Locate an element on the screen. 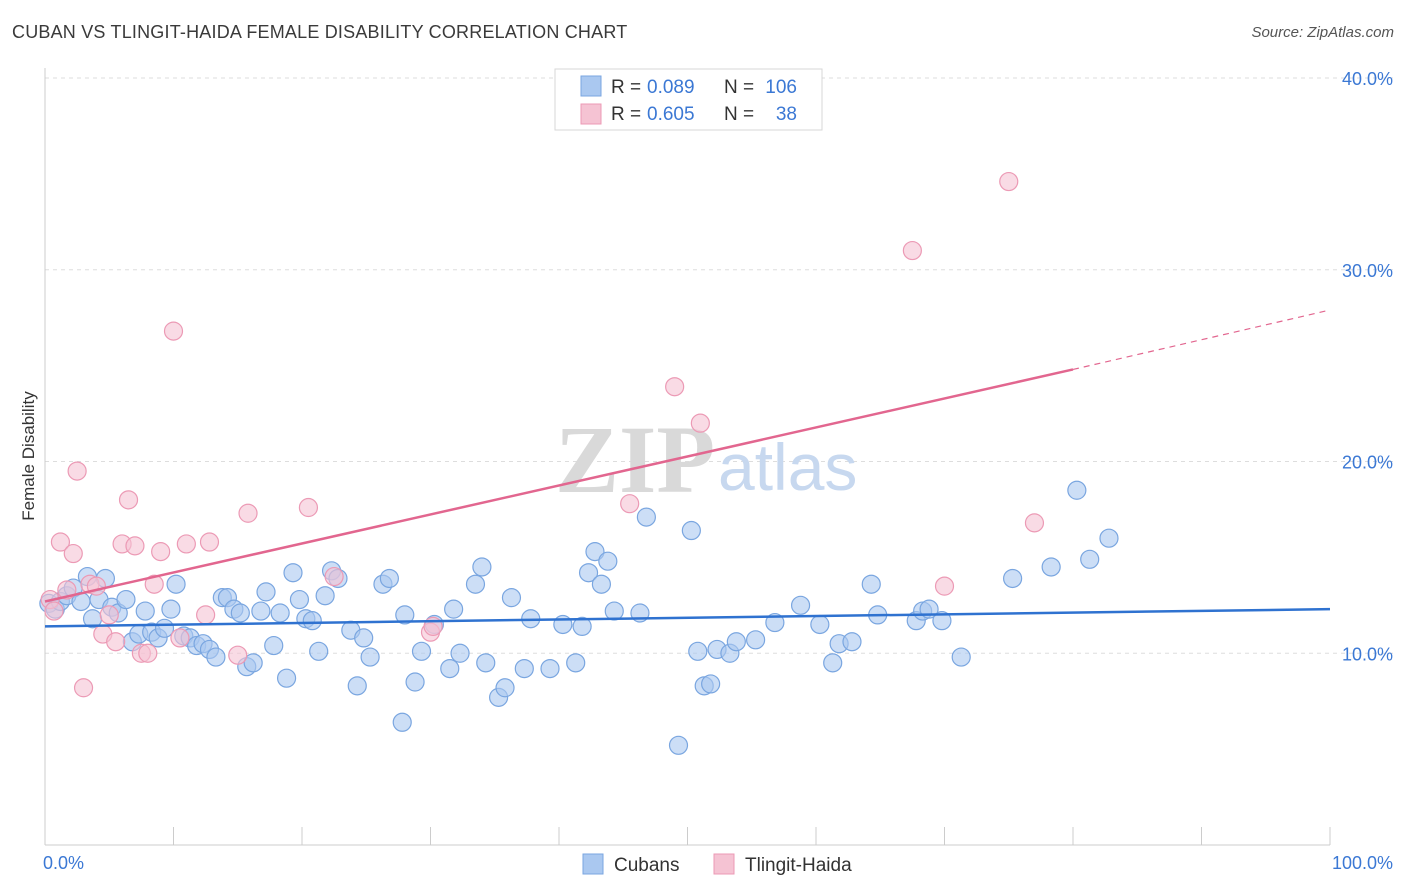 The width and height of the screenshot is (1406, 892). watermark: ZIP atlas is located at coordinates (706, 459).